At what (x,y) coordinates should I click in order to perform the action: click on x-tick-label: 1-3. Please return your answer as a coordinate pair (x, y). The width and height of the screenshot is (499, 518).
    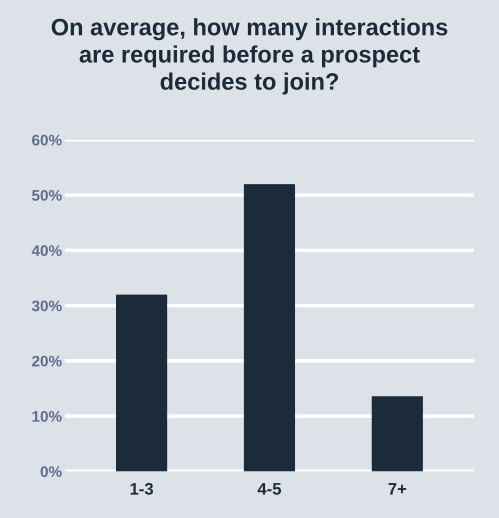
    Looking at the image, I should click on (142, 488).